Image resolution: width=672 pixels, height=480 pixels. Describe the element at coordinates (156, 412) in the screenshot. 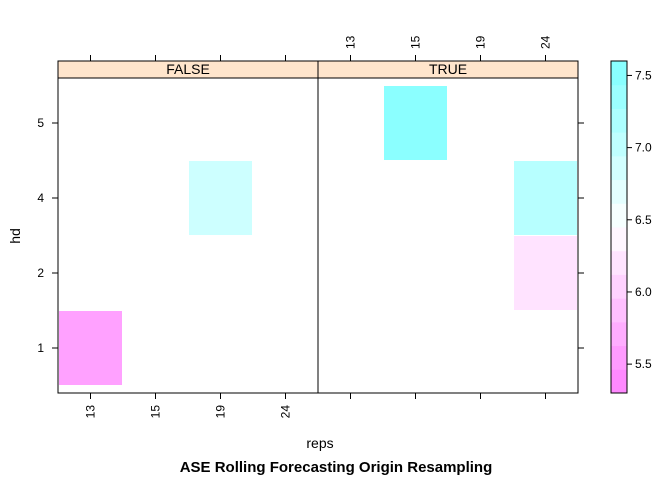

I see `x-tick-label: 15` at that location.